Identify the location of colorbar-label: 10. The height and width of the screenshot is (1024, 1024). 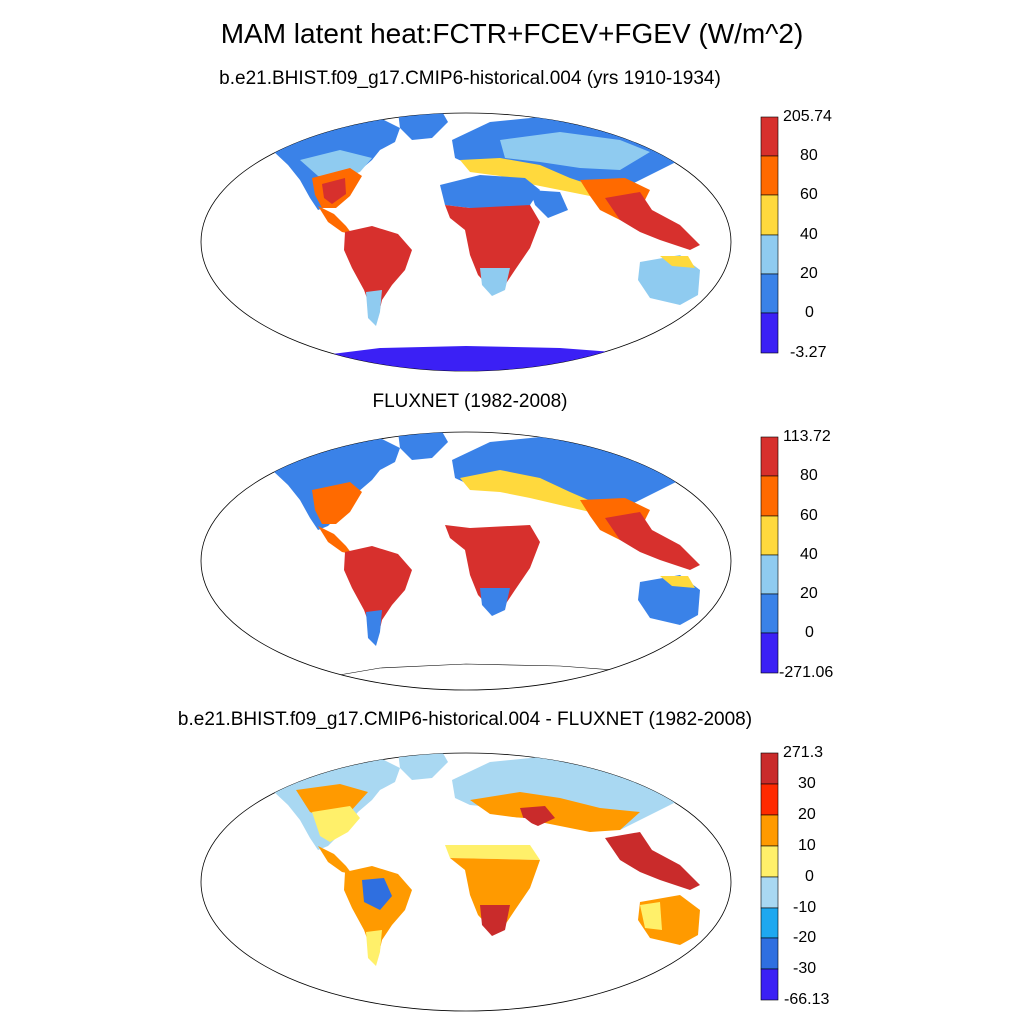
(807, 845).